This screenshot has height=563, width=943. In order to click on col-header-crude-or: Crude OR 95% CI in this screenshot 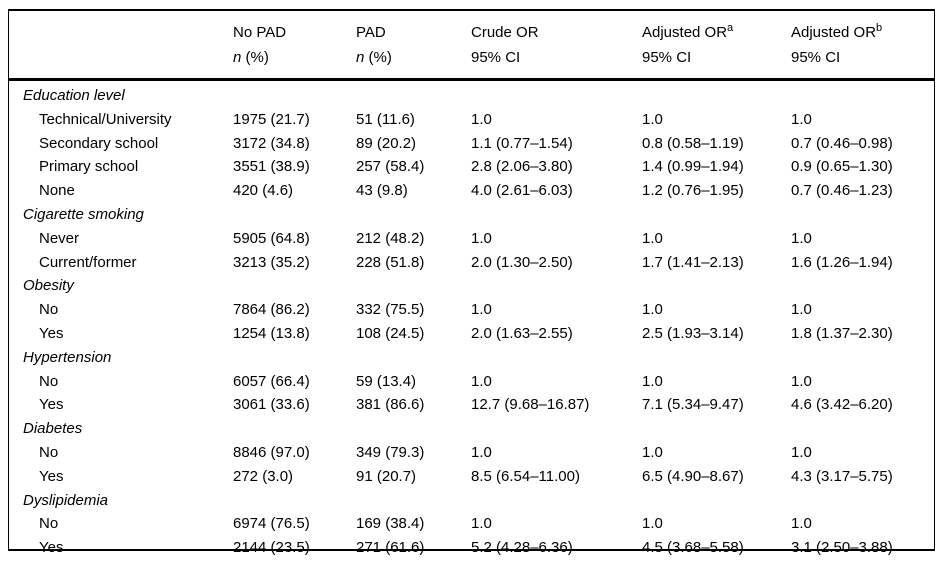, I will do `click(556, 46)`.